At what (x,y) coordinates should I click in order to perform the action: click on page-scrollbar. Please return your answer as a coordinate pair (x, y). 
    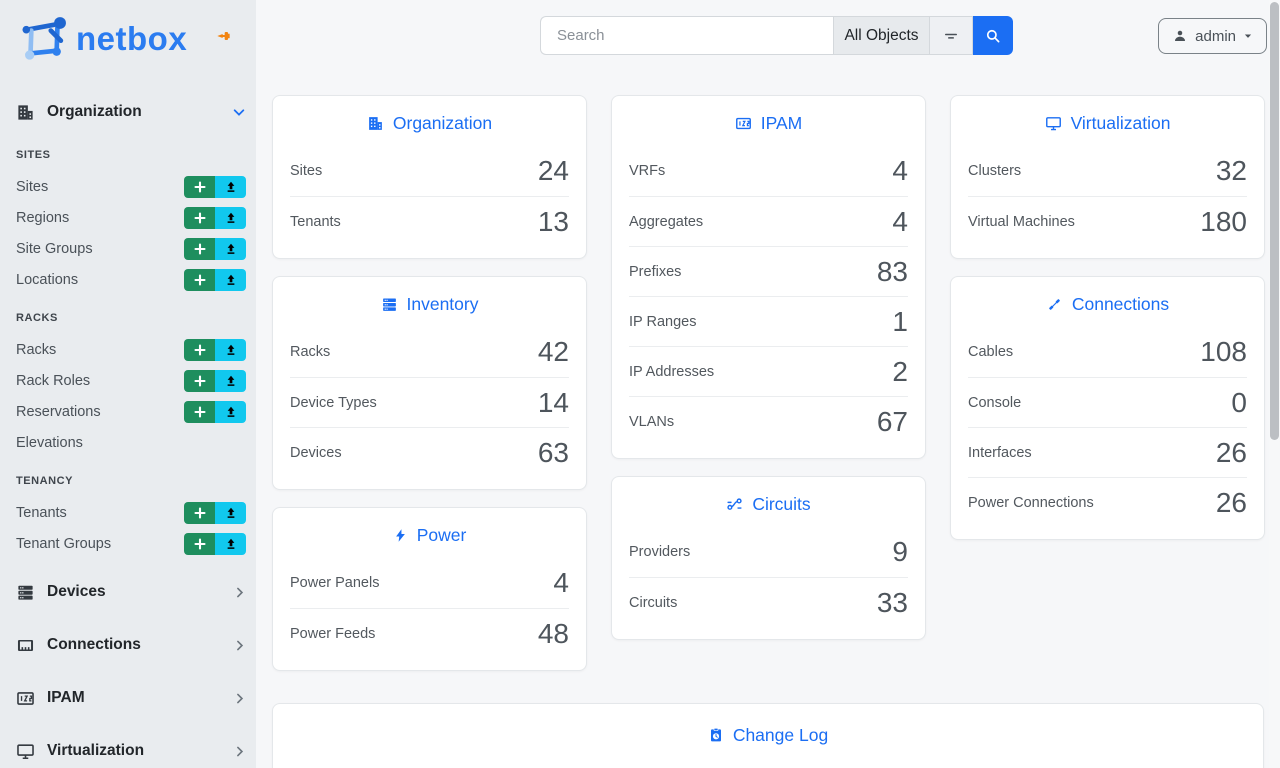
    Looking at the image, I should click on (1274, 384).